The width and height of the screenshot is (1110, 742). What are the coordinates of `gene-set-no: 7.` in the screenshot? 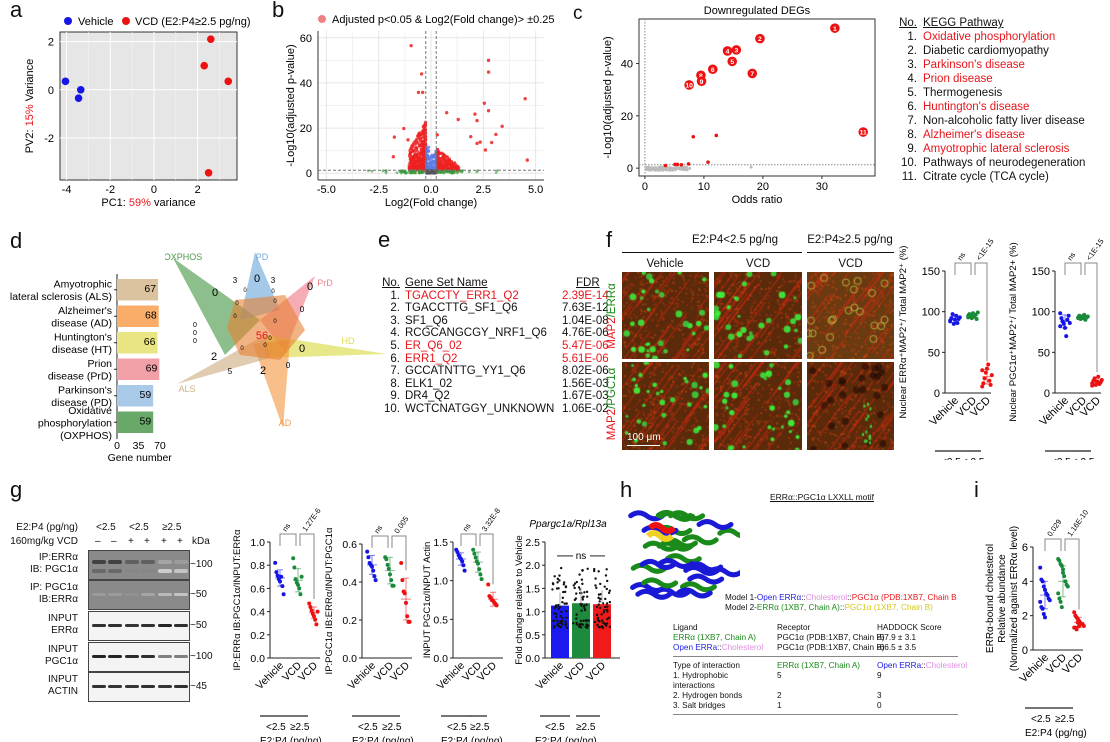 It's located at (395, 371).